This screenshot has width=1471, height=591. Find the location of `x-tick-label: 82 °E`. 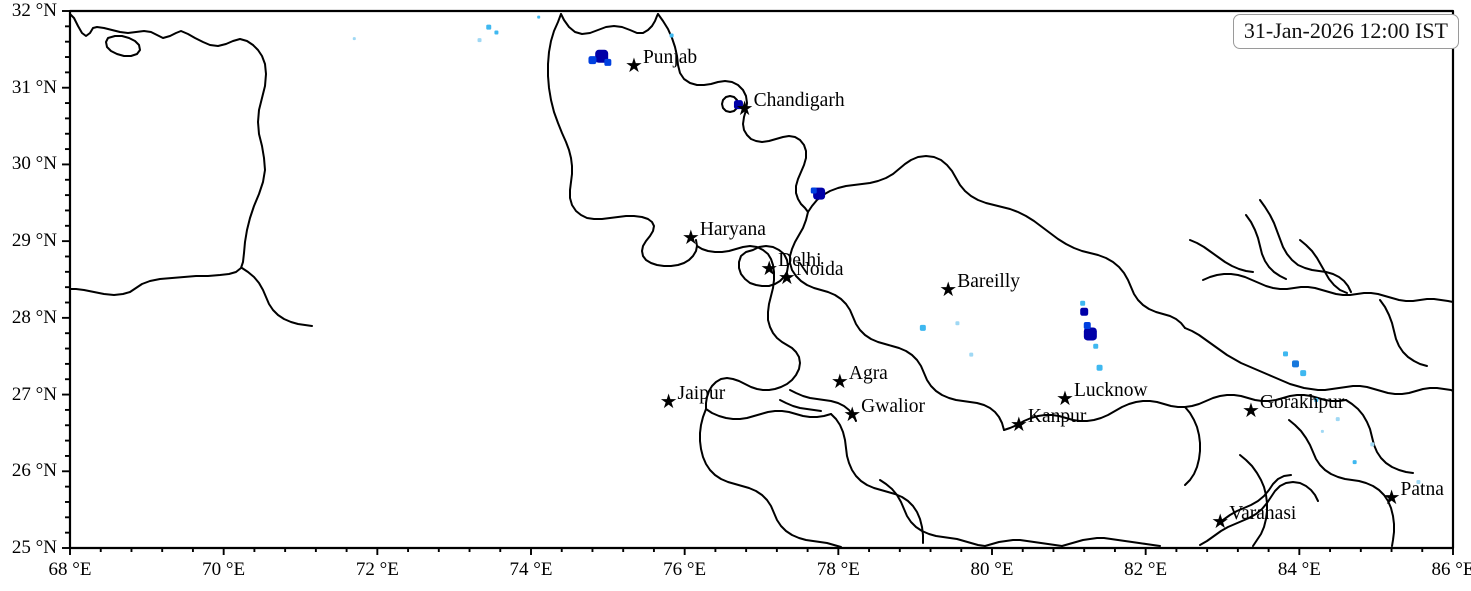

x-tick-label: 82 °E is located at coordinates (1146, 569).